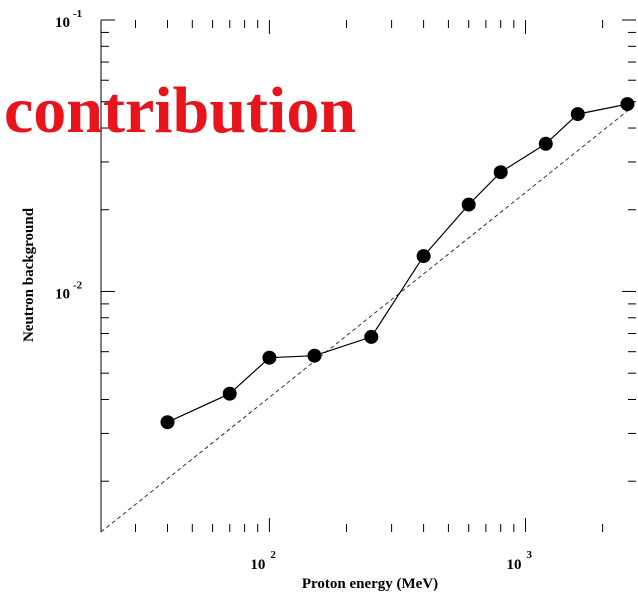 The image size is (638, 595). What do you see at coordinates (530, 555) in the screenshot?
I see `x-tick-label-exponent: 3` at bounding box center [530, 555].